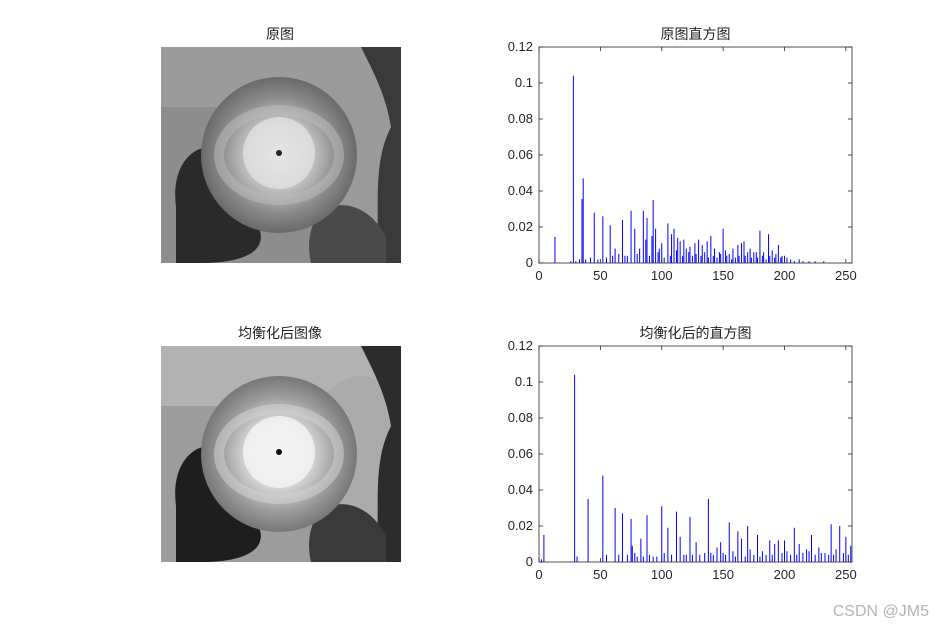  I want to click on watermark: CSDN @JM5, so click(880, 611).